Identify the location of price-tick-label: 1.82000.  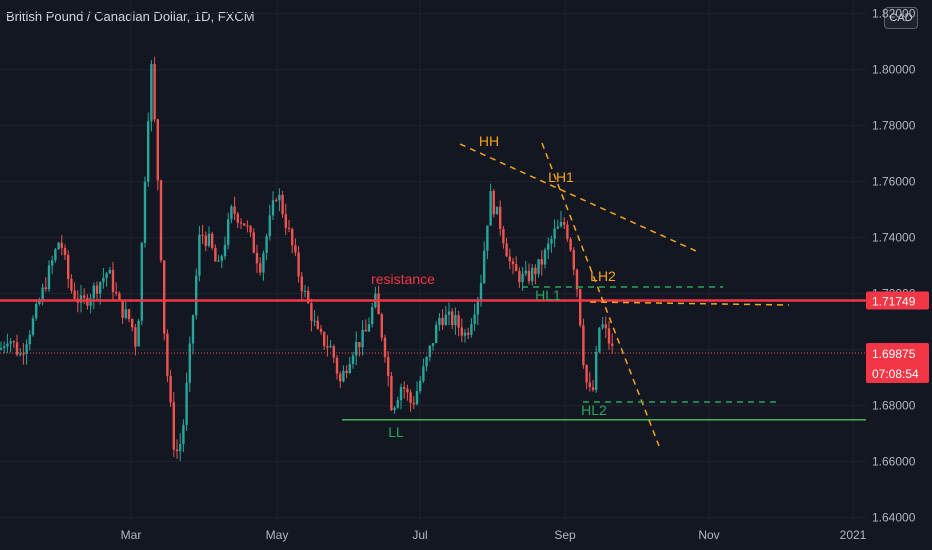
(894, 14).